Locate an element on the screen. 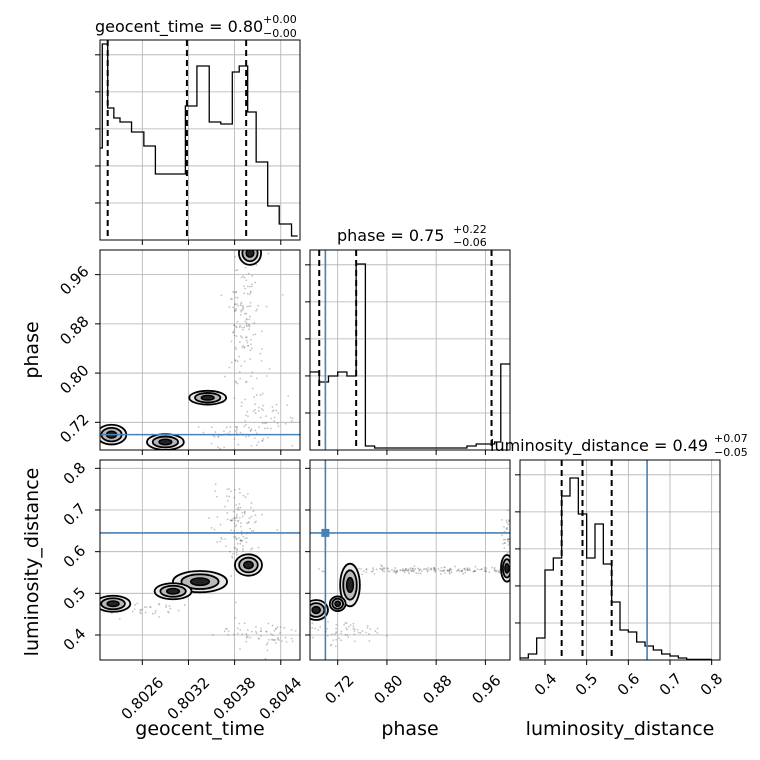 Image resolution: width=760 pixels, height=760 pixels. histogram-step is located at coordinates (199, 140).